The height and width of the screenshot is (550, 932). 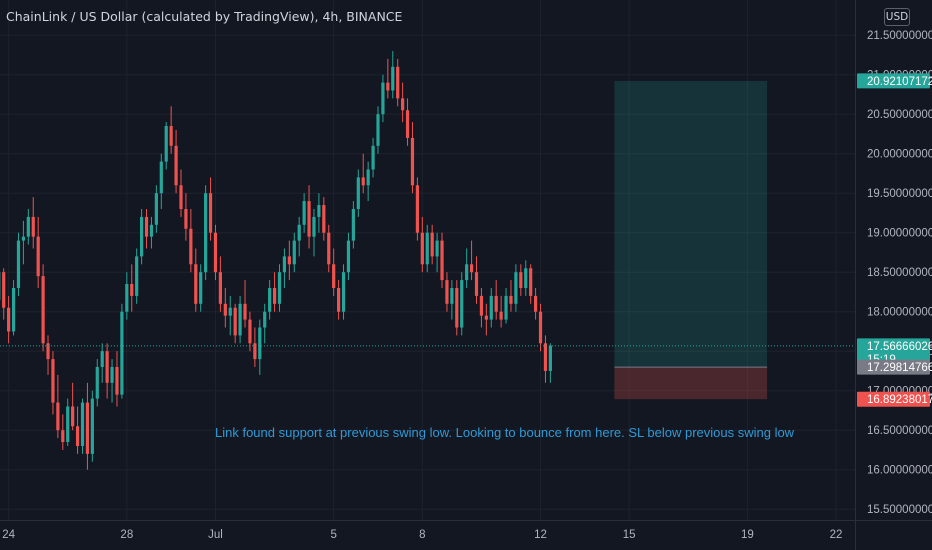 What do you see at coordinates (899, 368) in the screenshot?
I see `price-label-text: 17.29814766` at bounding box center [899, 368].